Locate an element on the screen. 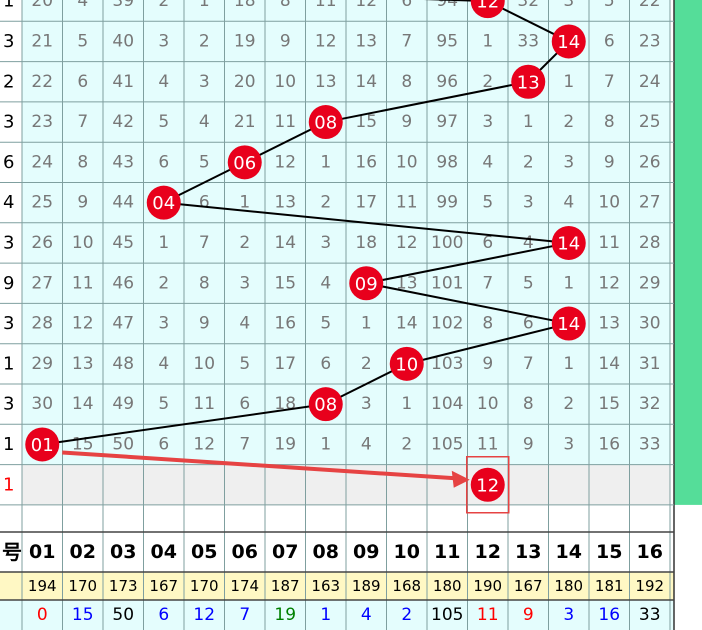  table-cell: 96 is located at coordinates (447, 82).